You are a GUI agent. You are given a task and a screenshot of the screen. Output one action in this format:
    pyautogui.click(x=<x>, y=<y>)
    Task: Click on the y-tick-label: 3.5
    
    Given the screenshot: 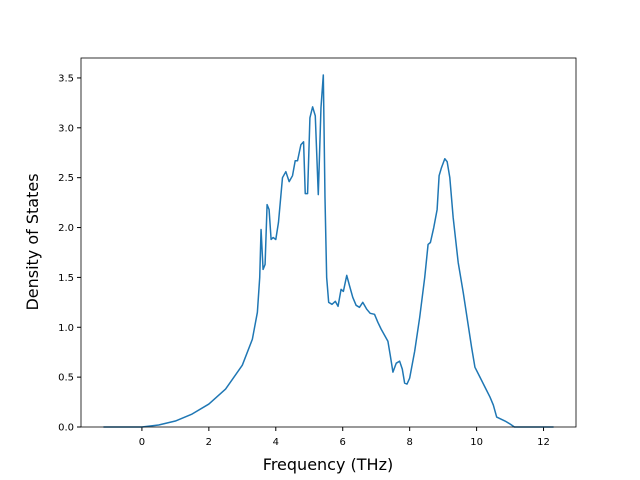 What is the action you would take?
    pyautogui.click(x=66, y=78)
    